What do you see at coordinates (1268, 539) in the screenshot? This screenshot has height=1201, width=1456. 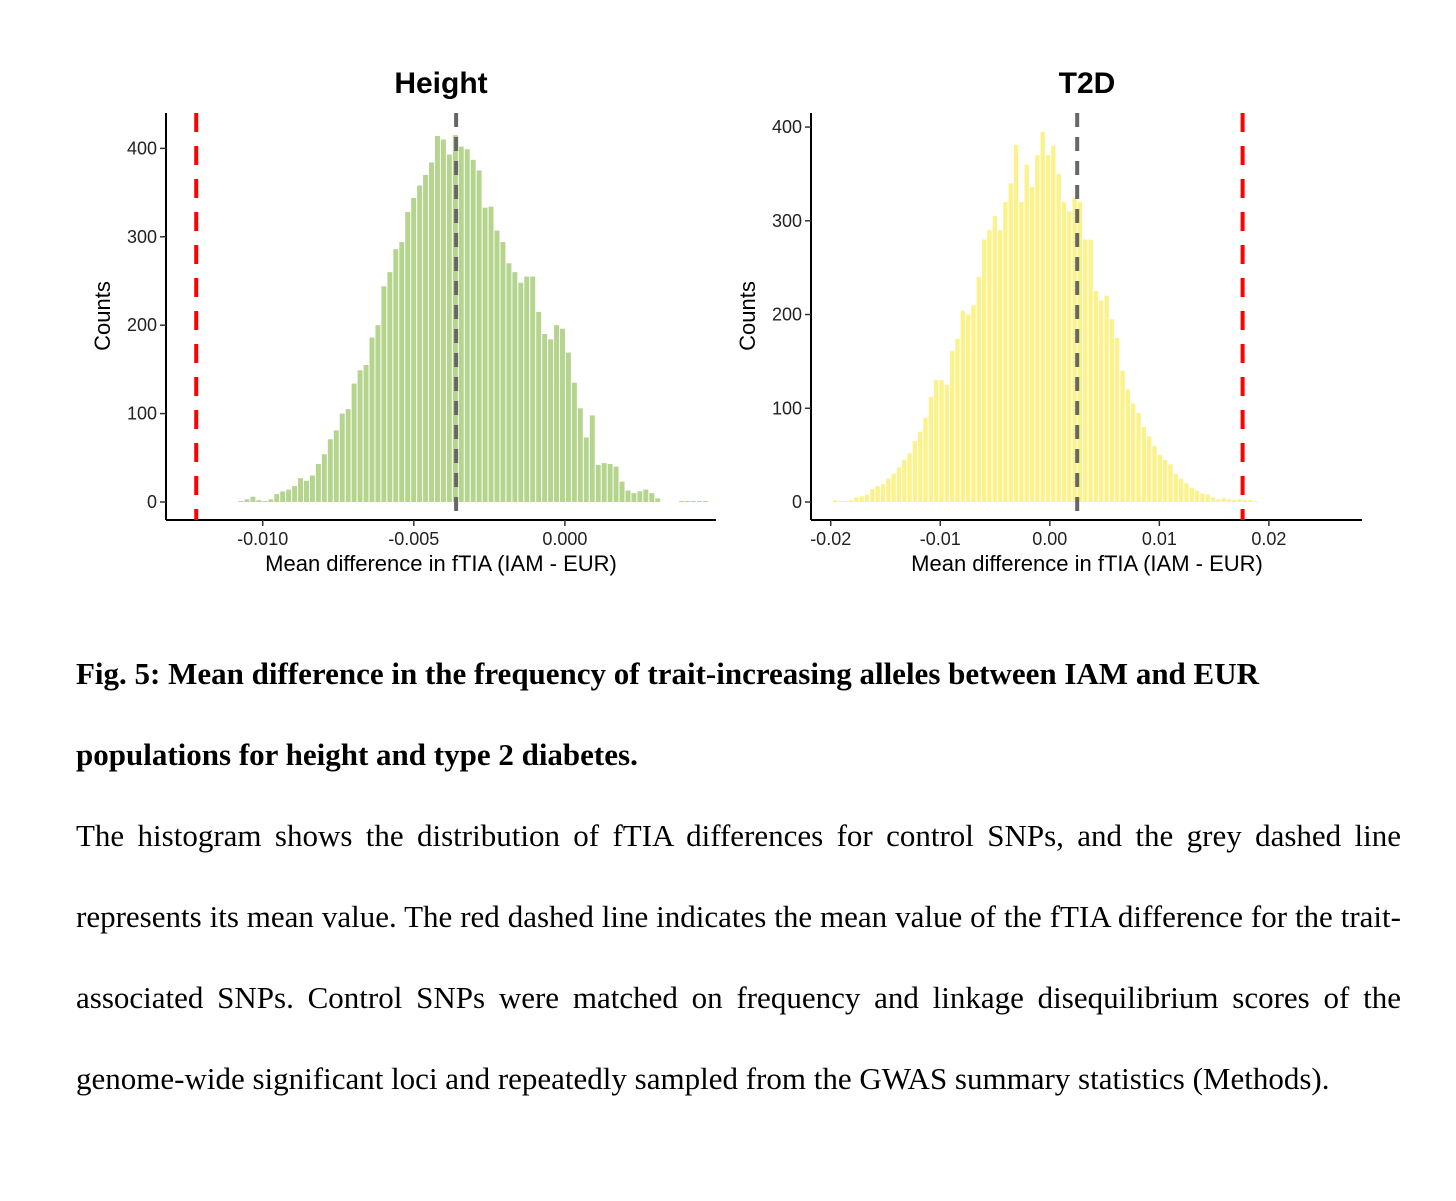 I see `x-tick-label: 0.02` at bounding box center [1268, 539].